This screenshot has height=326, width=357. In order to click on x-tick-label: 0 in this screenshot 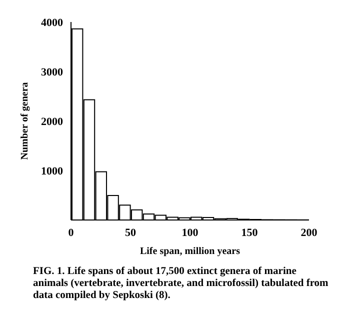, I will do `click(71, 232)`.